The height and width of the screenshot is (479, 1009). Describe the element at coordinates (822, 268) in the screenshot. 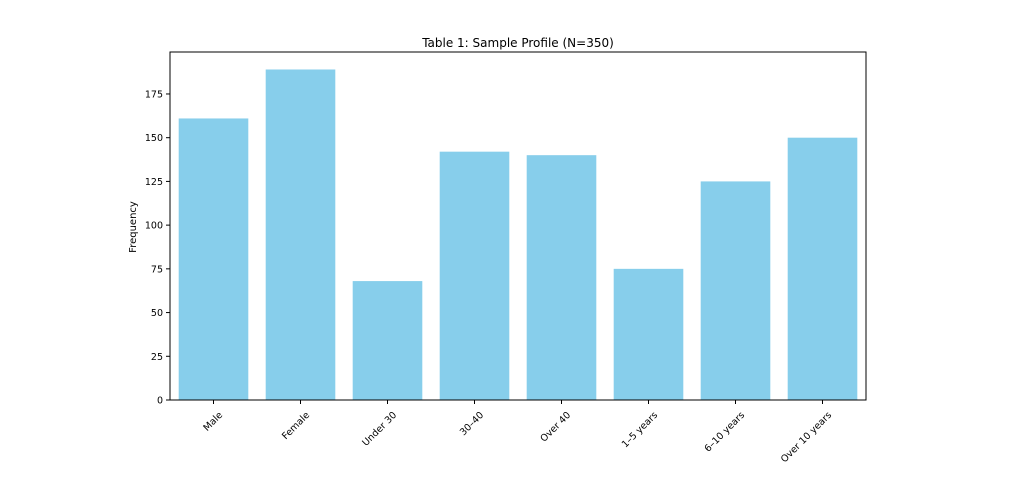

I see `bar-over-10-years` at that location.